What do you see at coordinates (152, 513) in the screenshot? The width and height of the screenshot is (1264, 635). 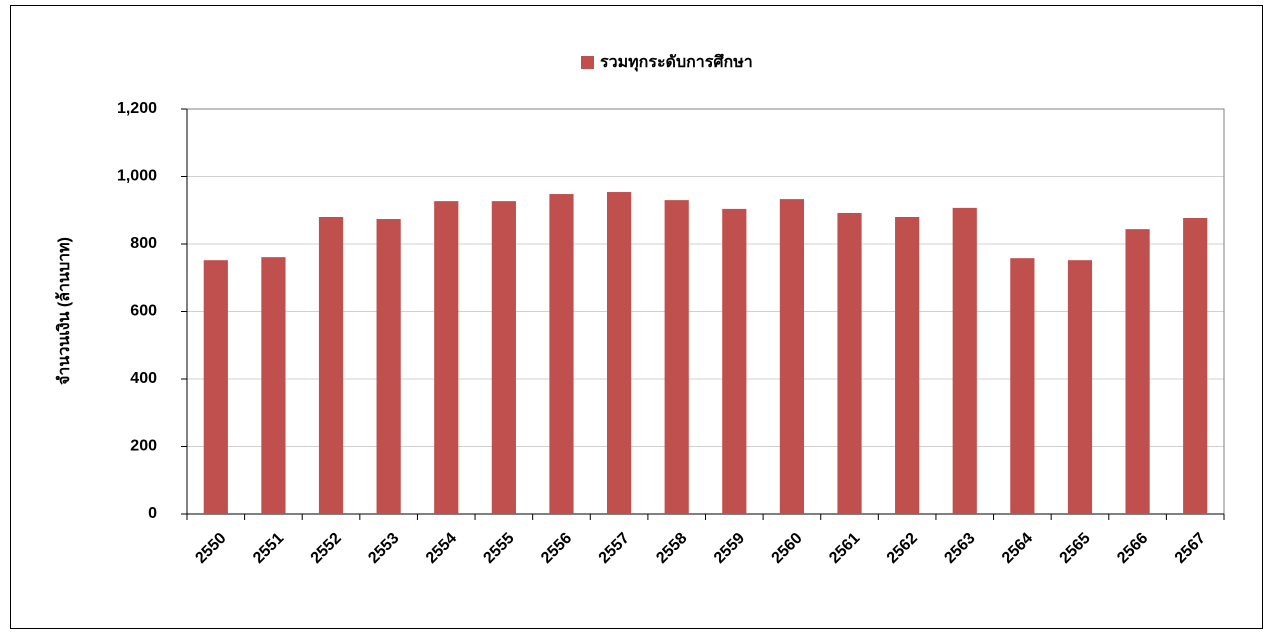 I see `y-tick-label: 0` at bounding box center [152, 513].